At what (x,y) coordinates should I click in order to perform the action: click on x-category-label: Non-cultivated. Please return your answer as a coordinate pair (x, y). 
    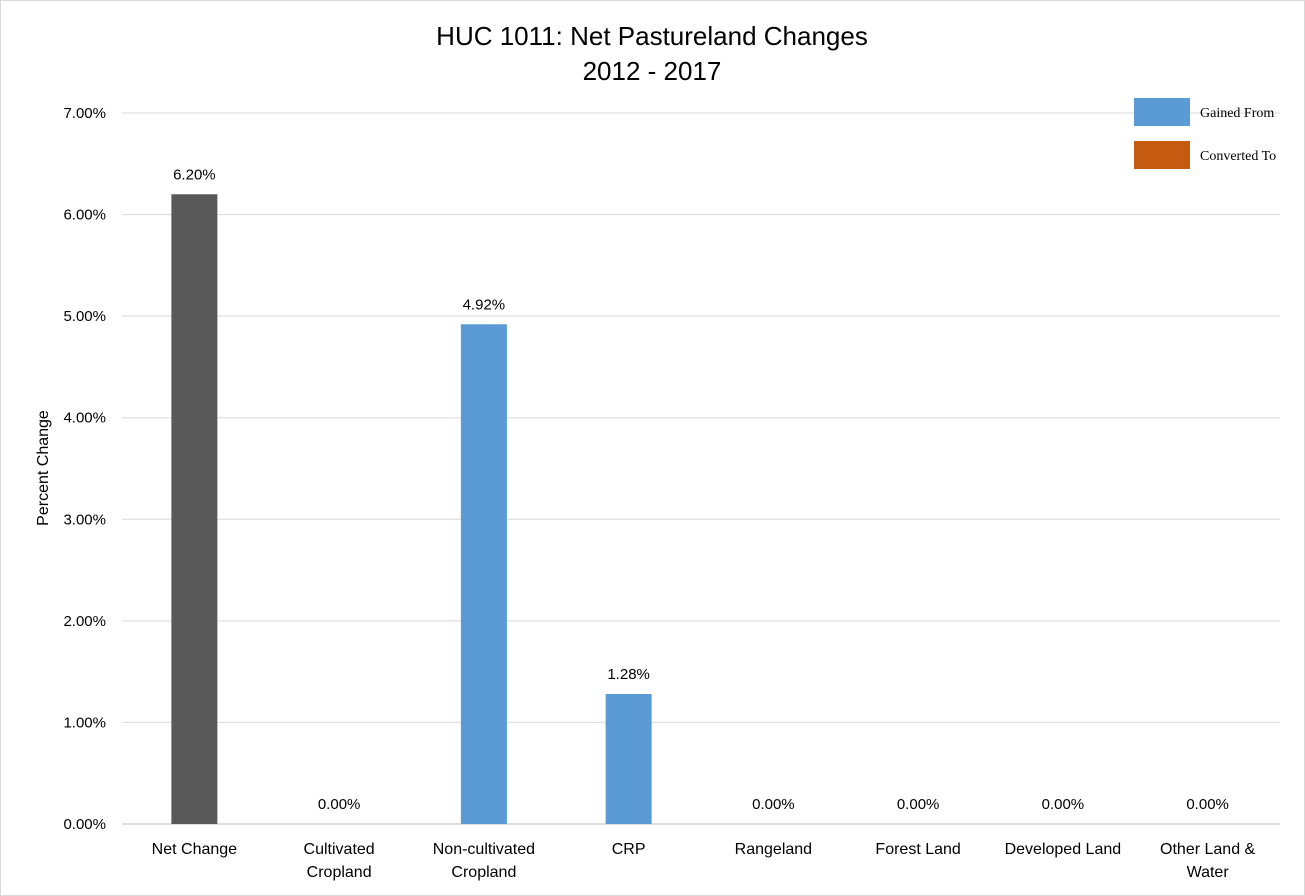
    Looking at the image, I should click on (484, 849).